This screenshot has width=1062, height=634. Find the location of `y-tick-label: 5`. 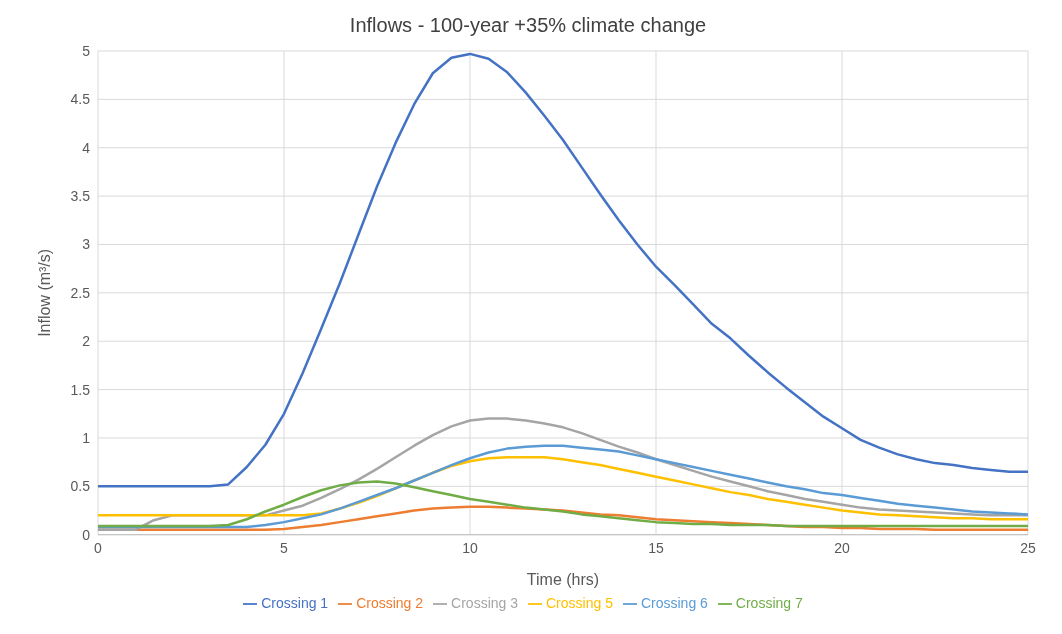

y-tick-label: 5 is located at coordinates (86, 50).